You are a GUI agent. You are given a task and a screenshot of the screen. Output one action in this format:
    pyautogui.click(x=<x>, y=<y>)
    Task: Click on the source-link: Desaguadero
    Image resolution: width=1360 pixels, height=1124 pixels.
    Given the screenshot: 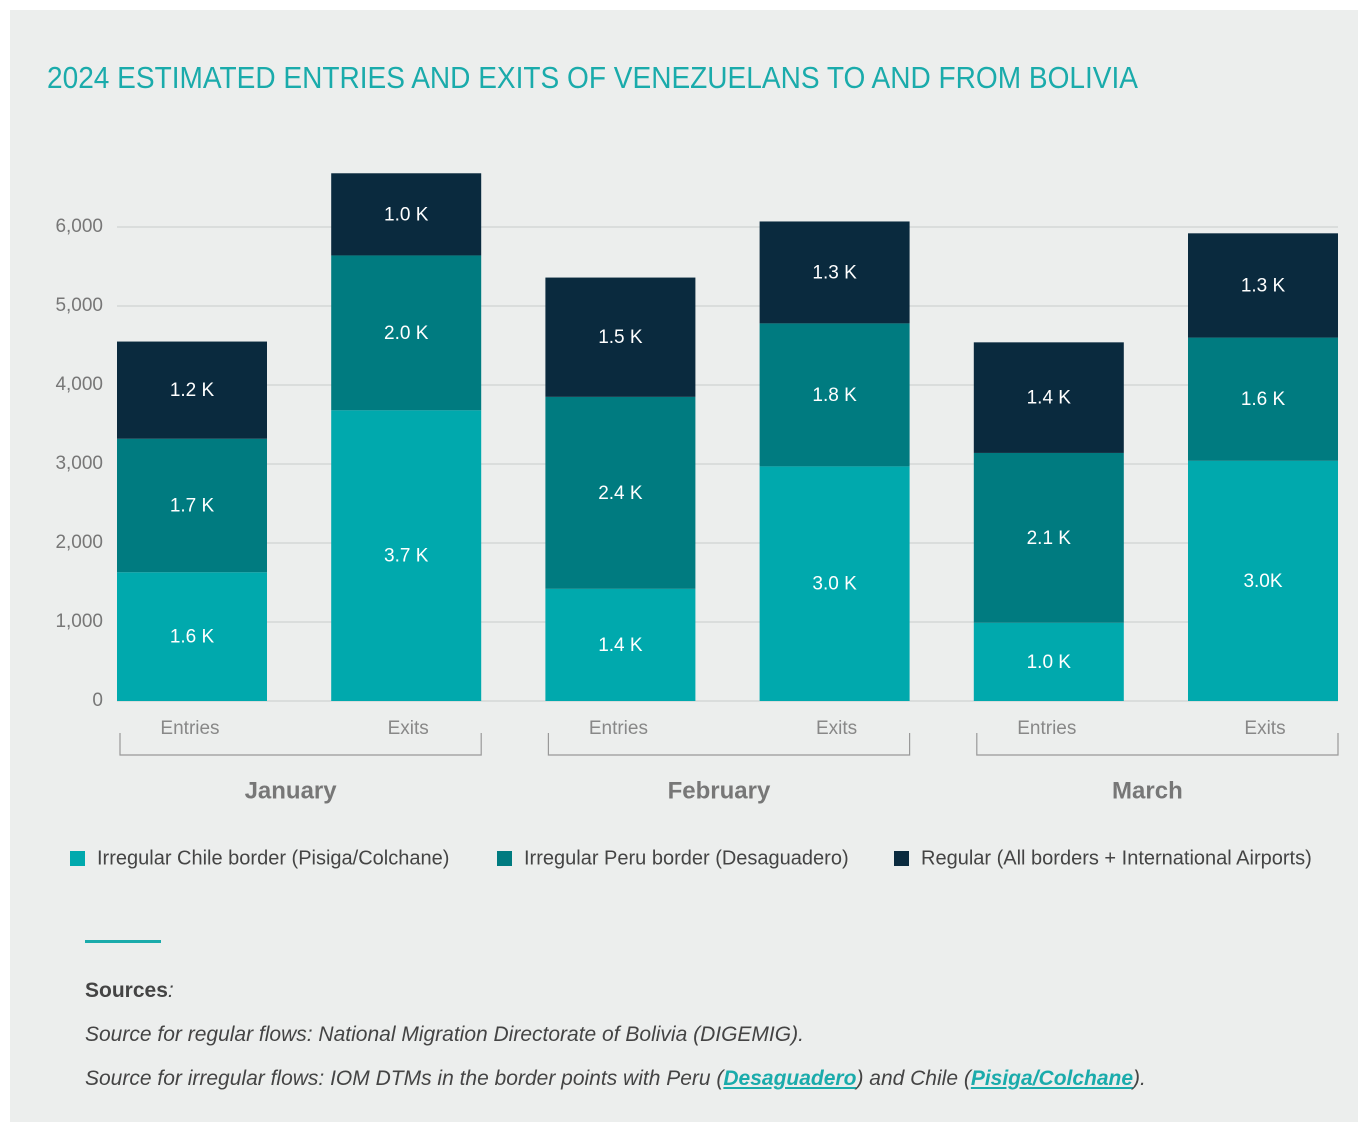 What is the action you would take?
    pyautogui.click(x=790, y=1078)
    